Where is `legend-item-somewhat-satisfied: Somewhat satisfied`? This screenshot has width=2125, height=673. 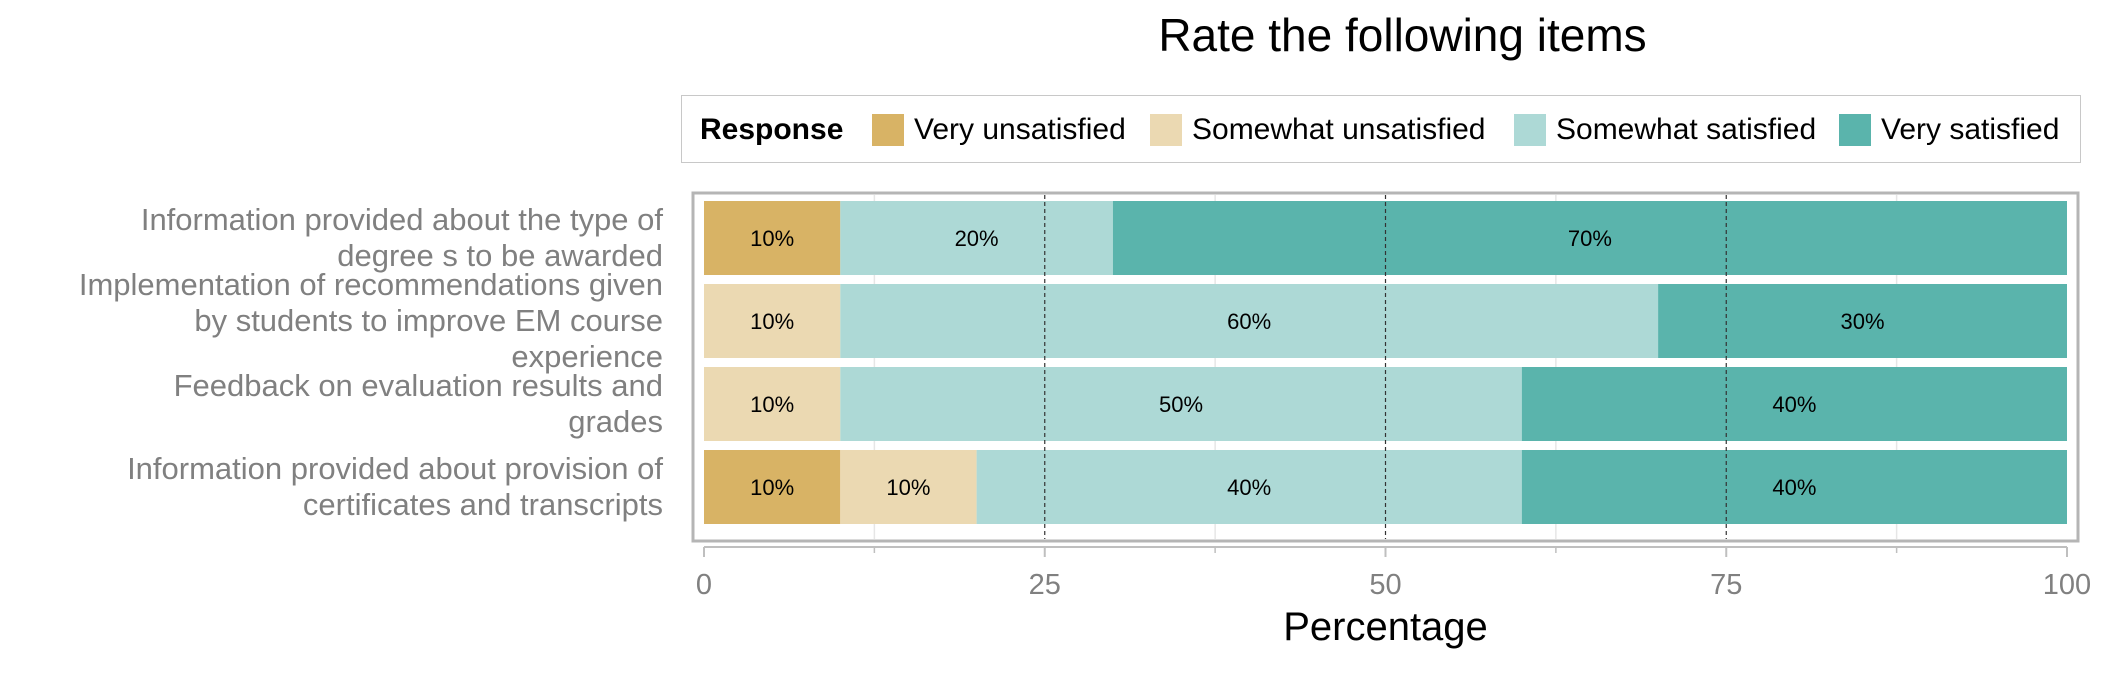
legend-item-somewhat-satisfied: Somewhat satisfied is located at coordinates (1665, 130).